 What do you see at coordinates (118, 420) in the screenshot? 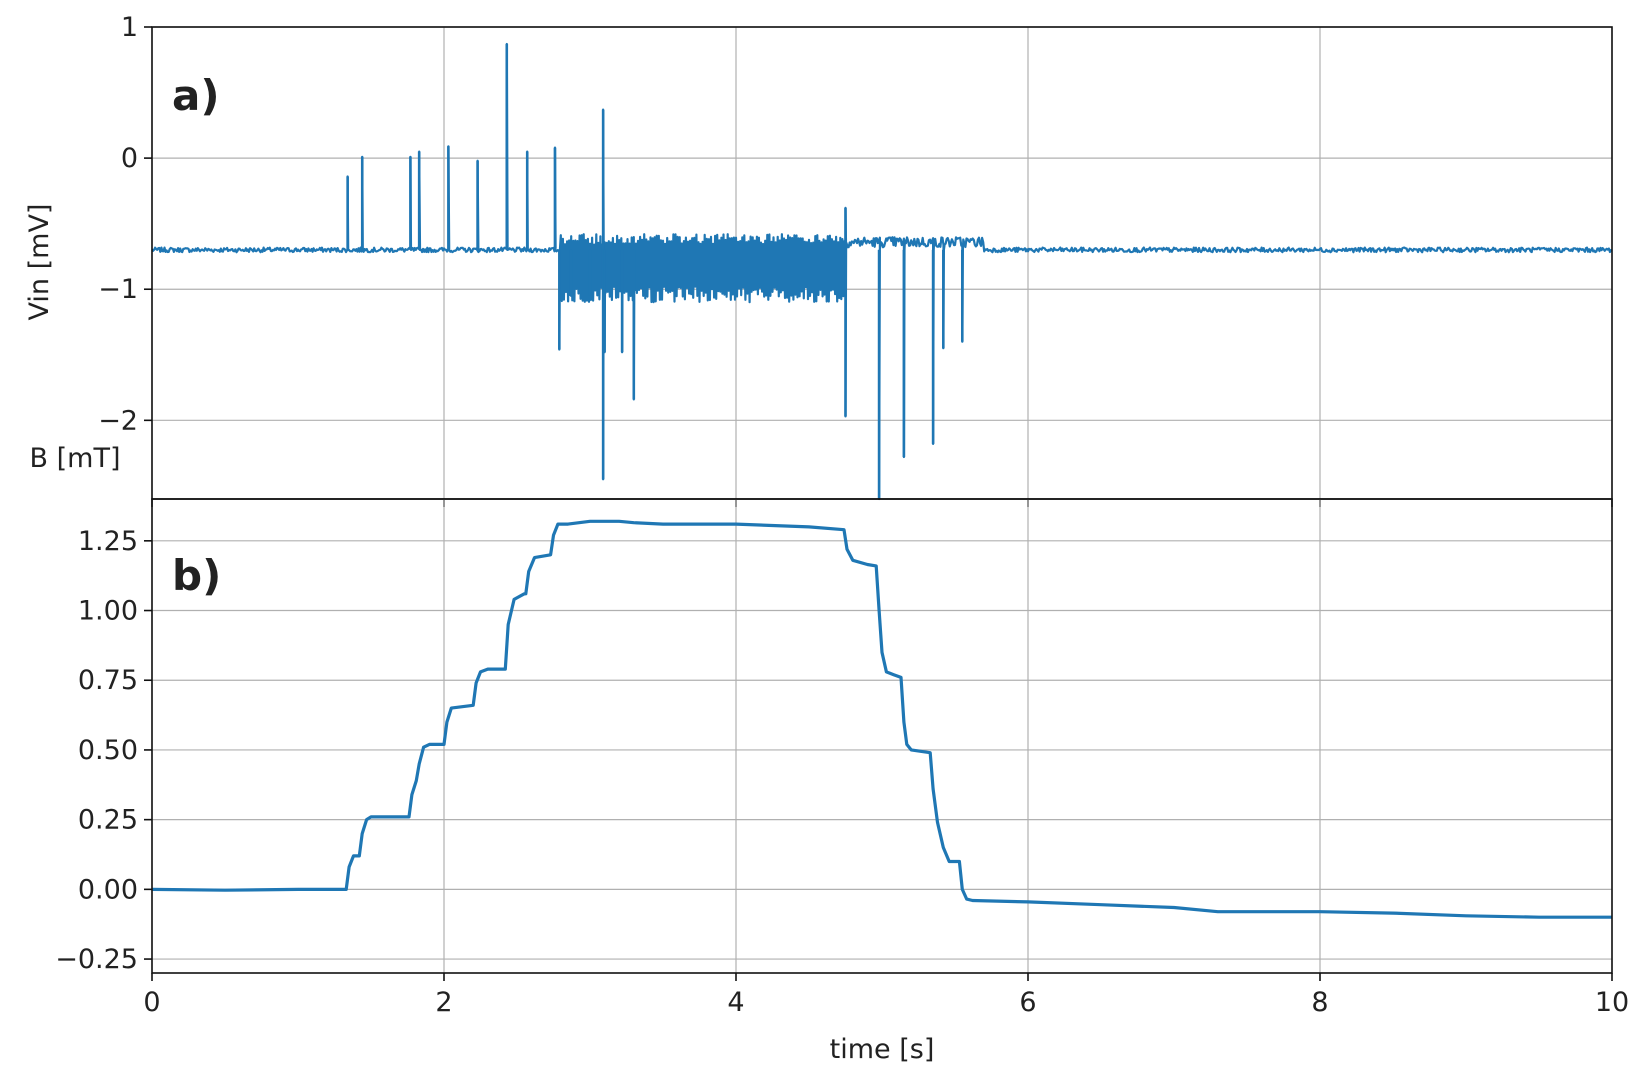
I see `y-tick-label: −2` at bounding box center [118, 420].